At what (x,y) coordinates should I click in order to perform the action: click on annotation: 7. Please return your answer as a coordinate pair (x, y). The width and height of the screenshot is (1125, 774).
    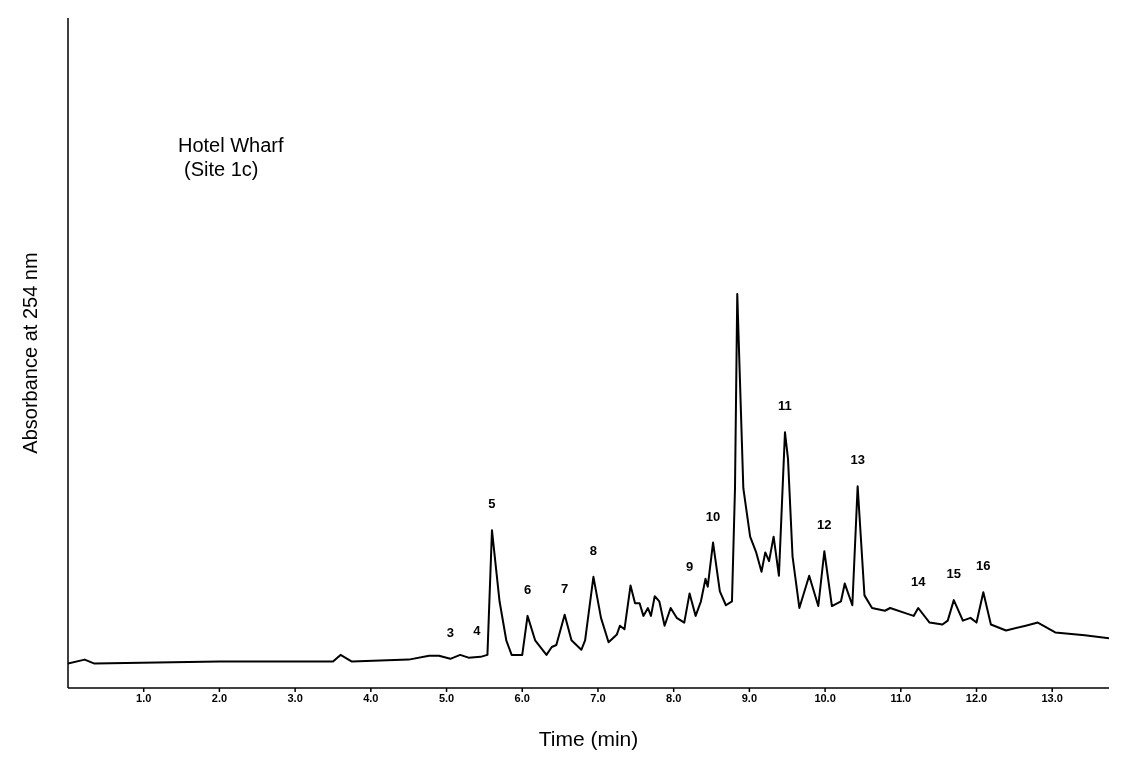
    Looking at the image, I should click on (565, 588).